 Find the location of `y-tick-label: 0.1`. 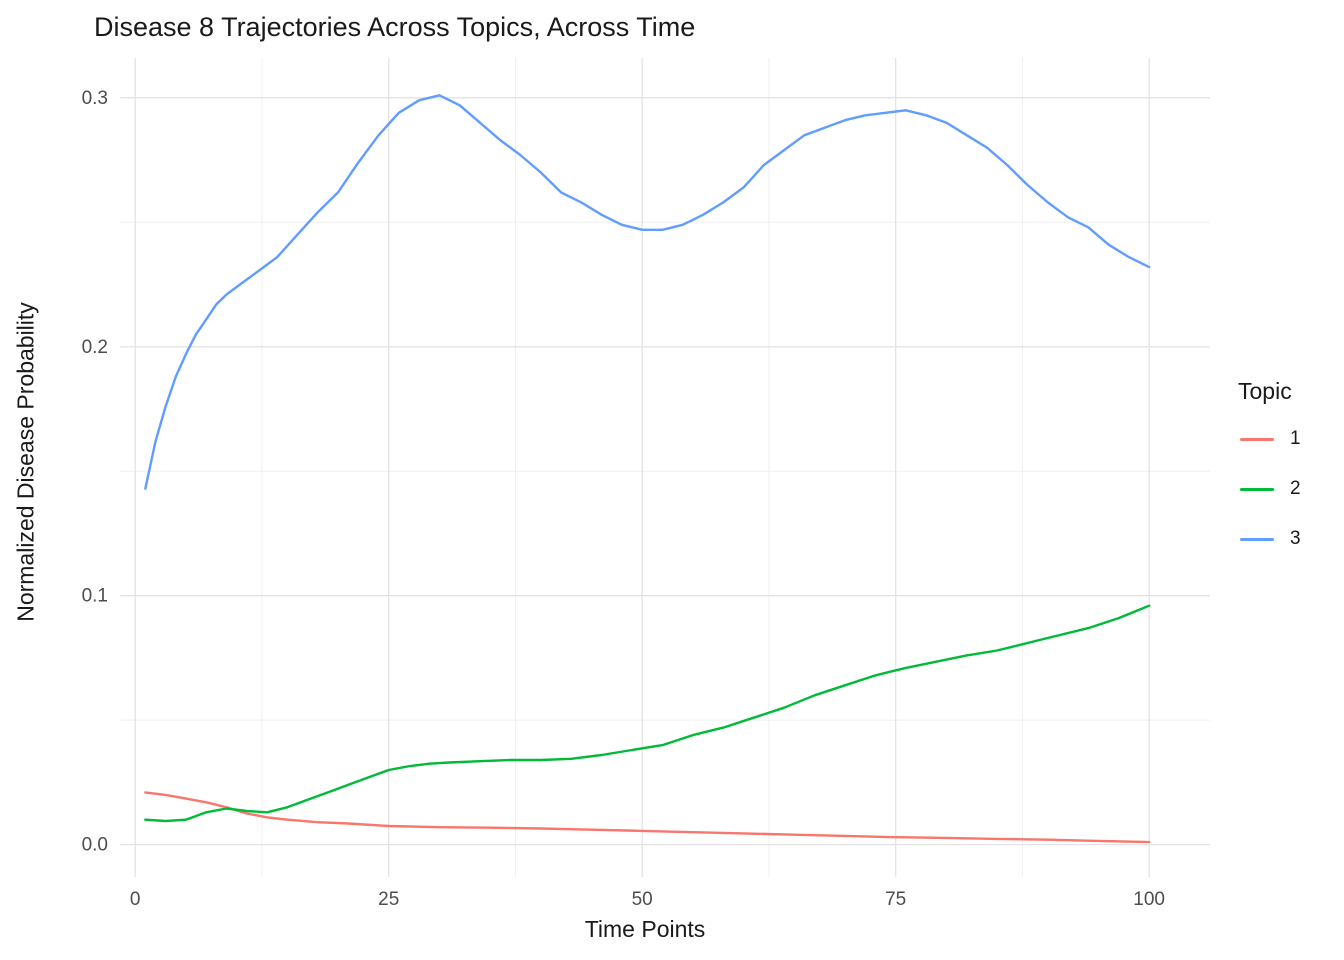

y-tick-label: 0.1 is located at coordinates (95, 596).